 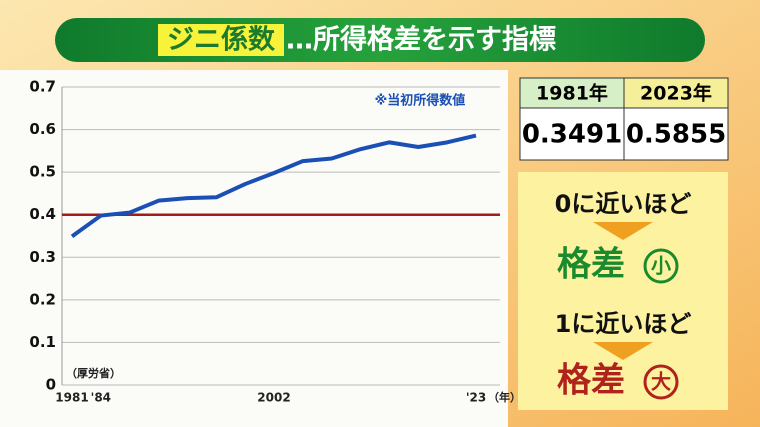 I want to click on header-highlight: ジニ係数, so click(x=221, y=40).